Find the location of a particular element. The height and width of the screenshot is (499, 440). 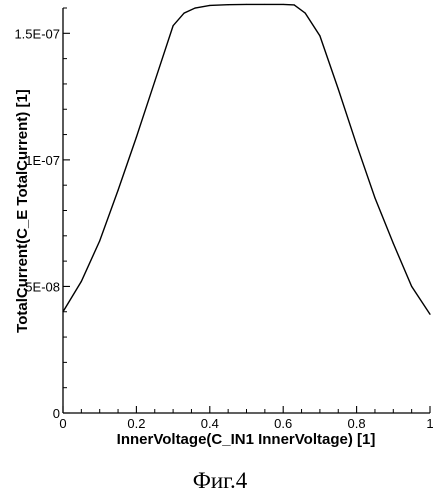

x-tick-label: 1 is located at coordinates (429, 423).